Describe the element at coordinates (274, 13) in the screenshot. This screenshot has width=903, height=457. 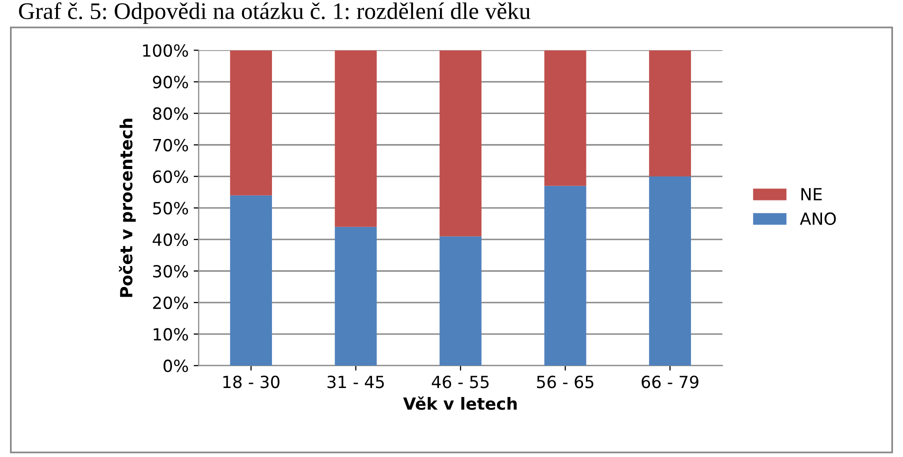
I see `chart-title: Graf č. 5: Odpovědi na otázku č. 1: rozdělení dle věku` at that location.